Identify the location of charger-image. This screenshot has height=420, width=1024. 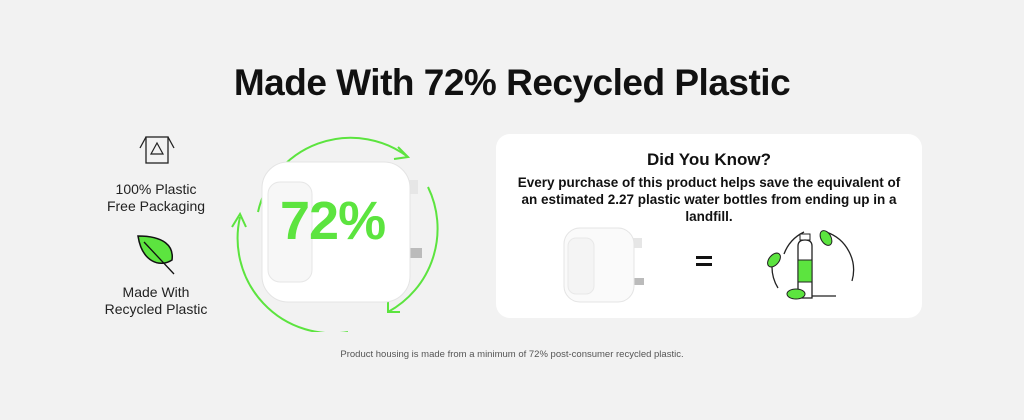
(603, 265).